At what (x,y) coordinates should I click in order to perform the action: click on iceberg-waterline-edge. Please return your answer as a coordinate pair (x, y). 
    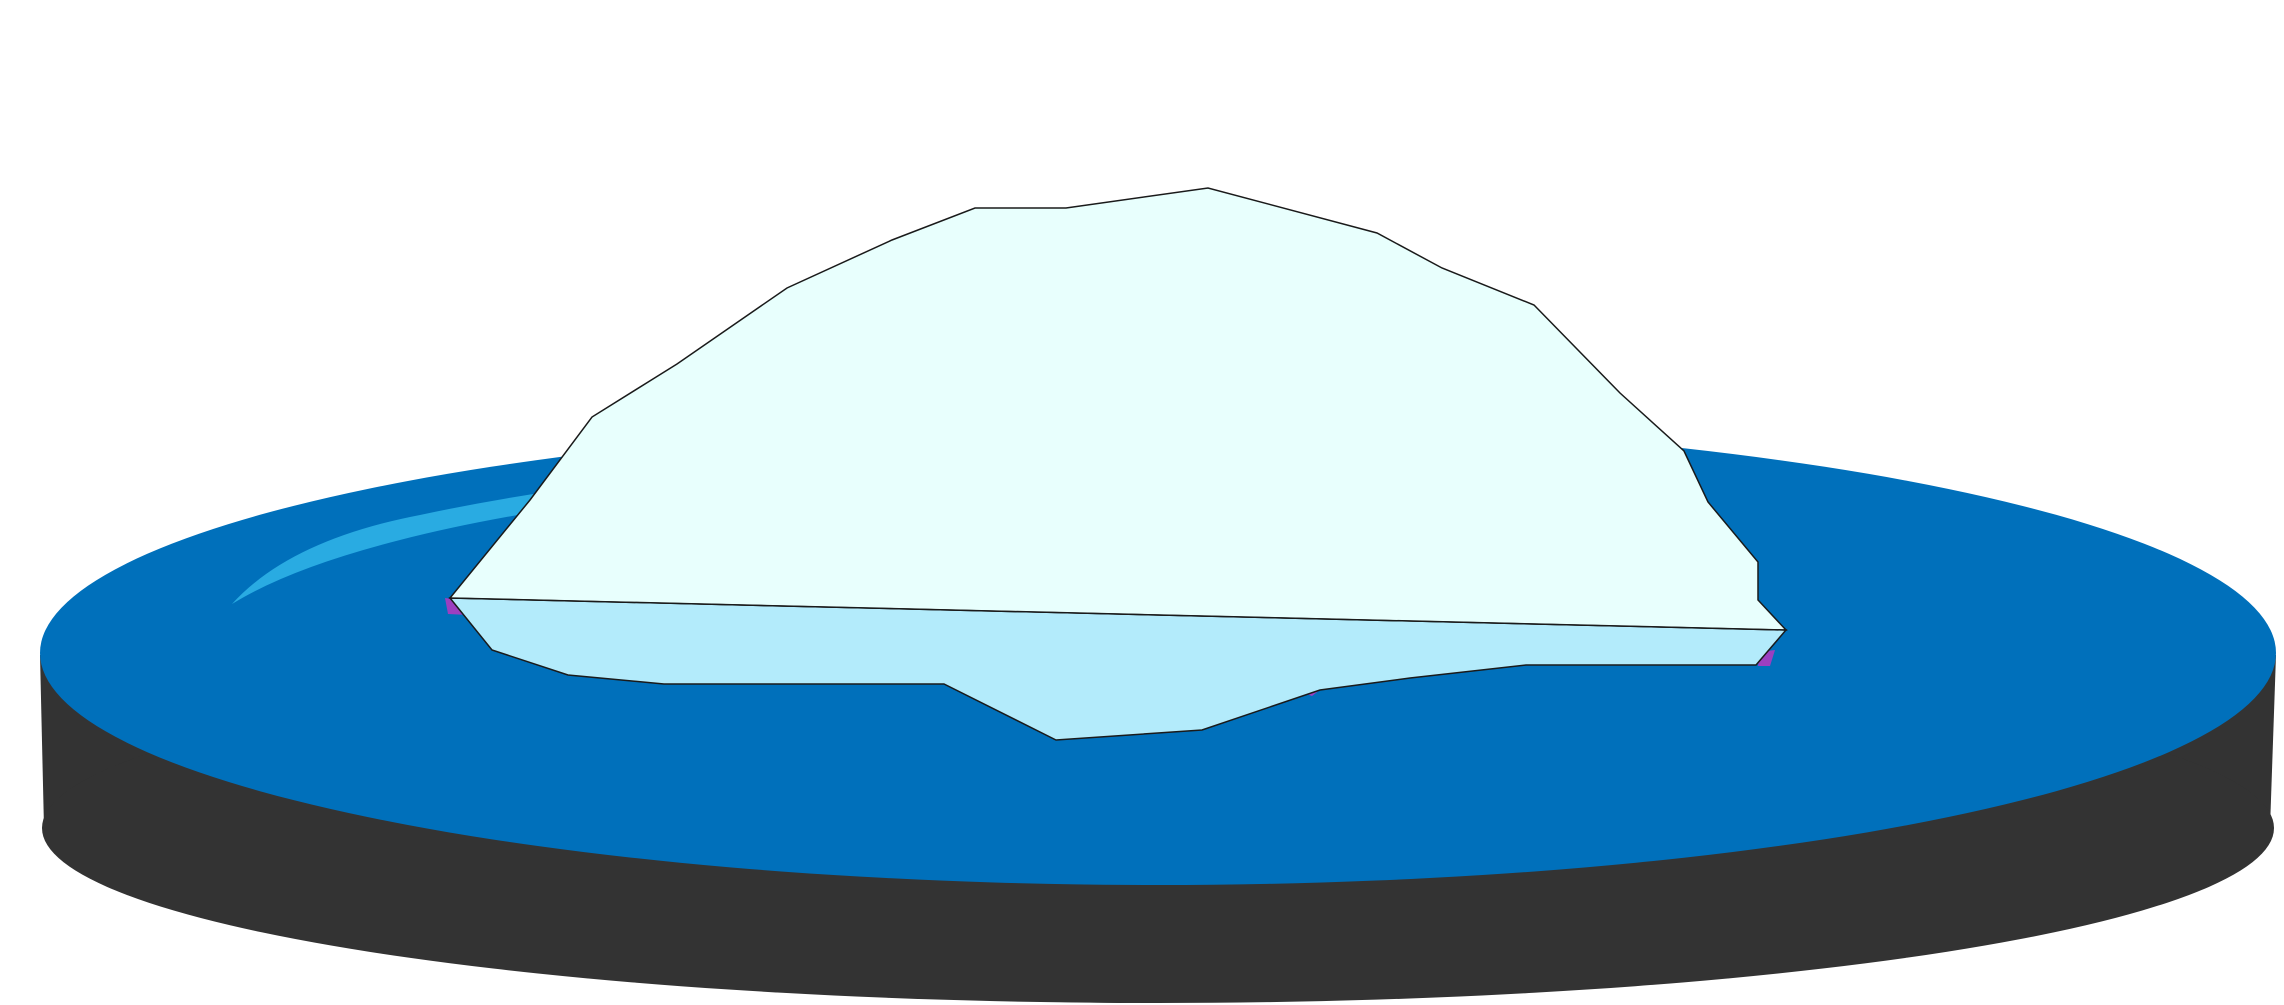
    Looking at the image, I should click on (1118, 614).